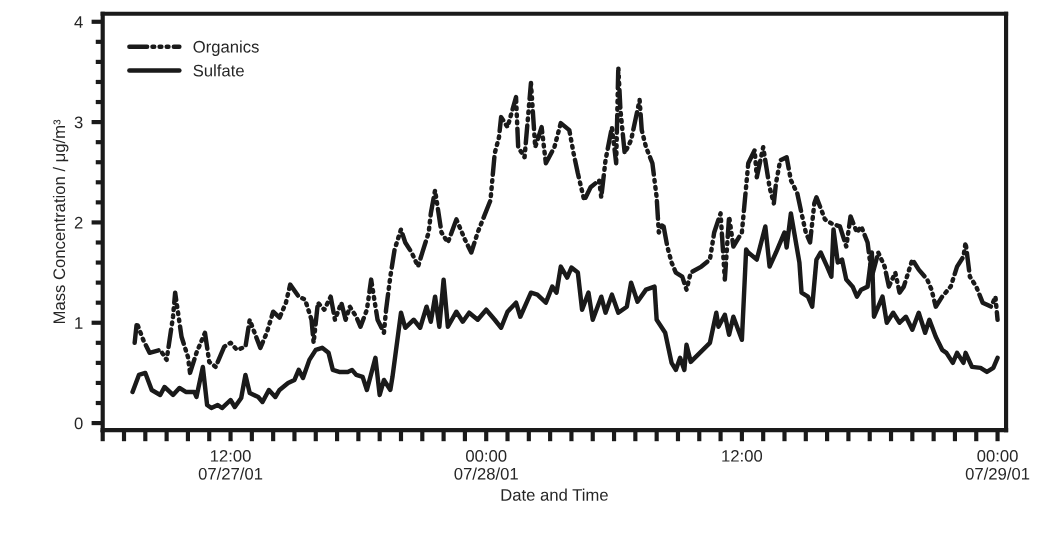  Describe the element at coordinates (78, 22) in the screenshot. I see `y-tick-label: 4` at that location.